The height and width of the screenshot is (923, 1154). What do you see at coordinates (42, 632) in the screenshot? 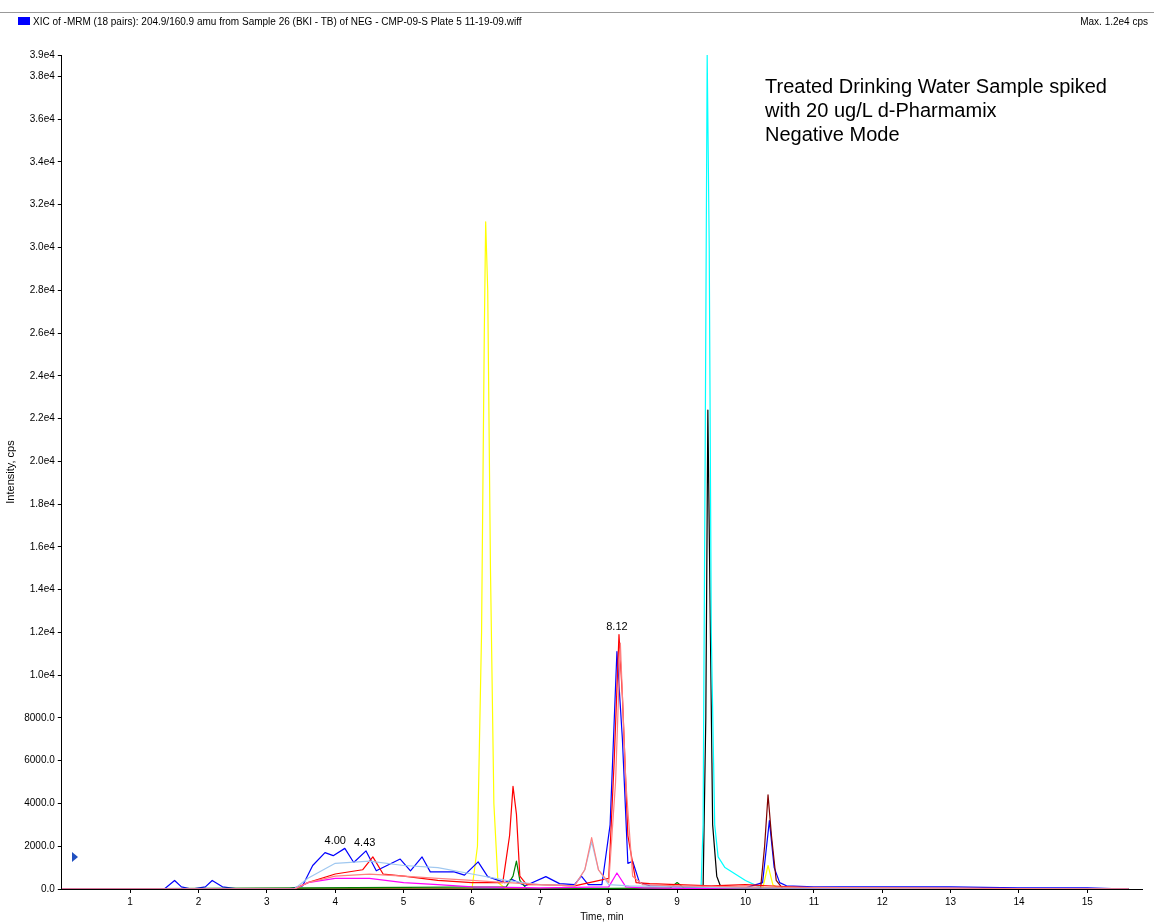
I see `y-tick-label: 1.2e4` at bounding box center [42, 632].